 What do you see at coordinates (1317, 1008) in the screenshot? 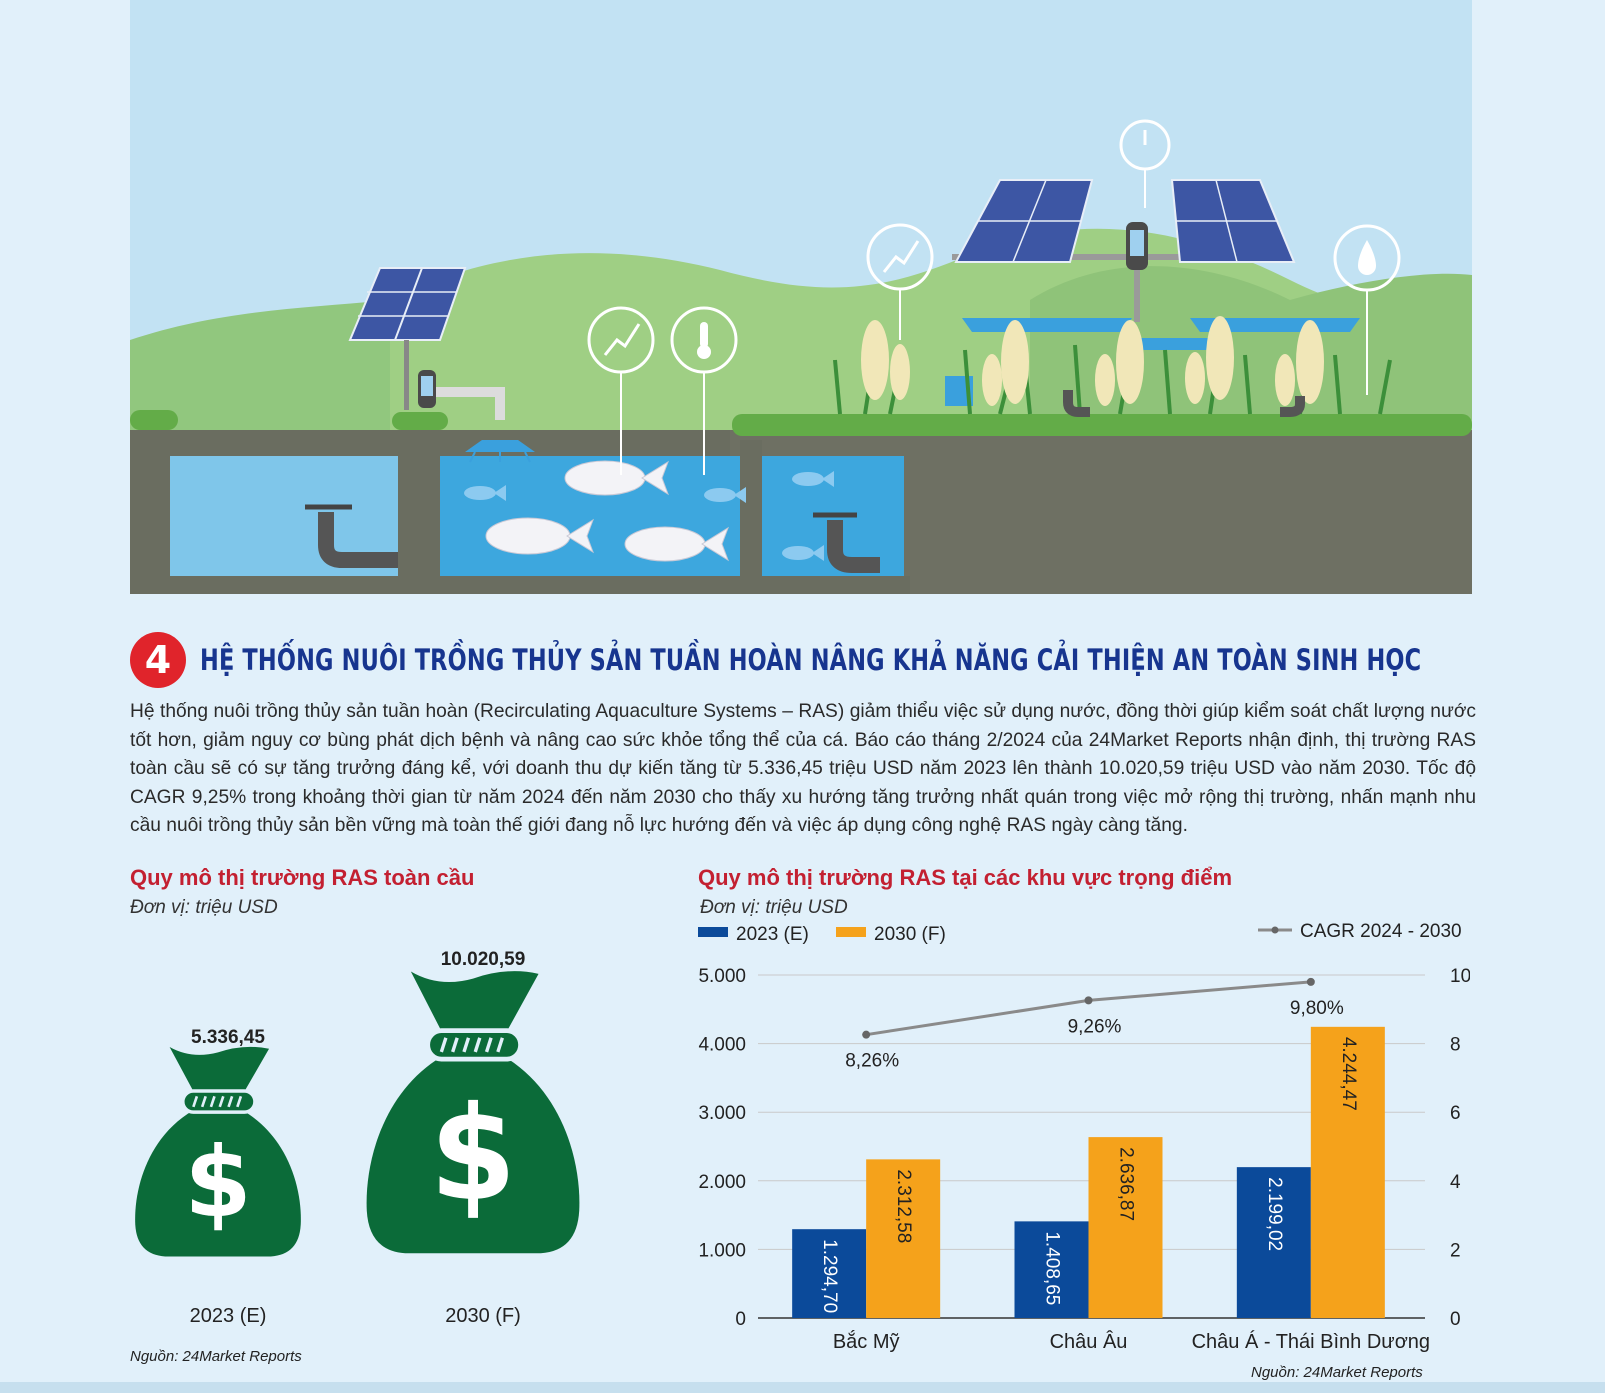
I see `cagr-value-label: 9,80%` at bounding box center [1317, 1008].